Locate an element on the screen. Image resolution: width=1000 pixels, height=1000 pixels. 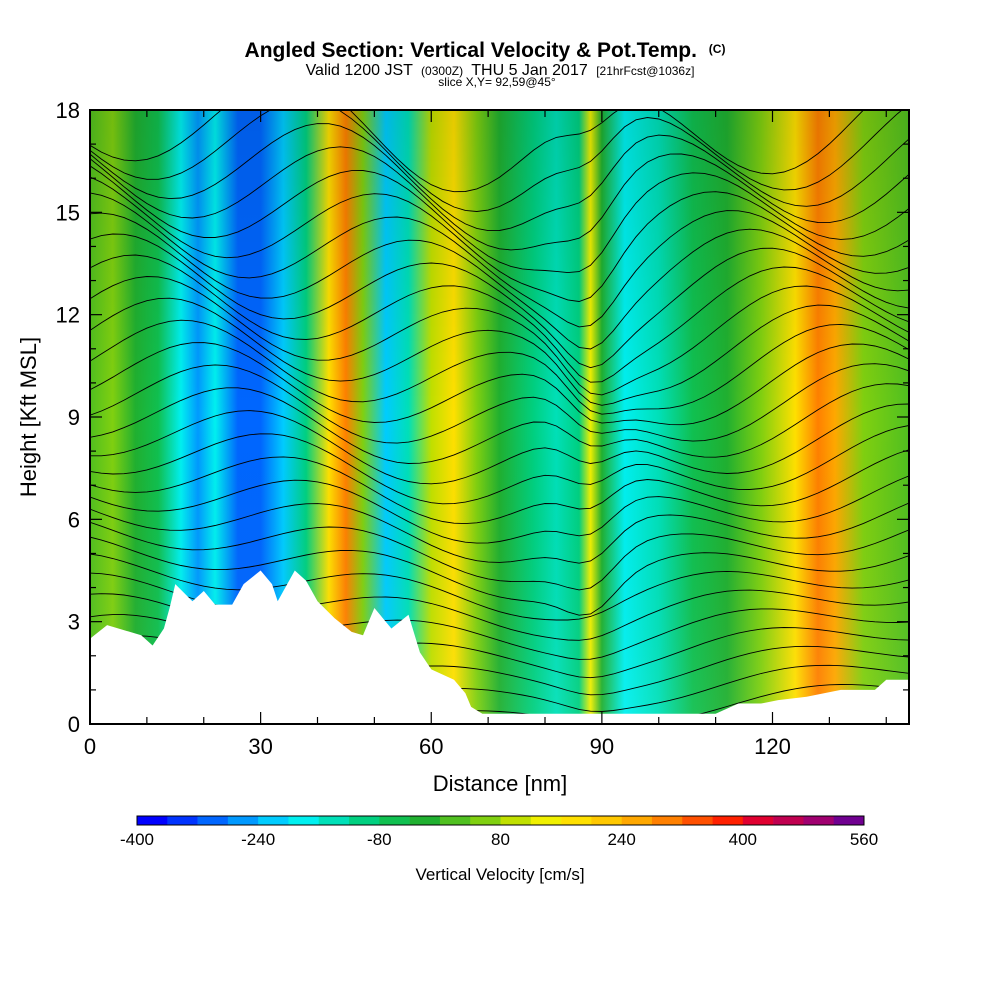
colorbar-frame is located at coordinates (500, 820).